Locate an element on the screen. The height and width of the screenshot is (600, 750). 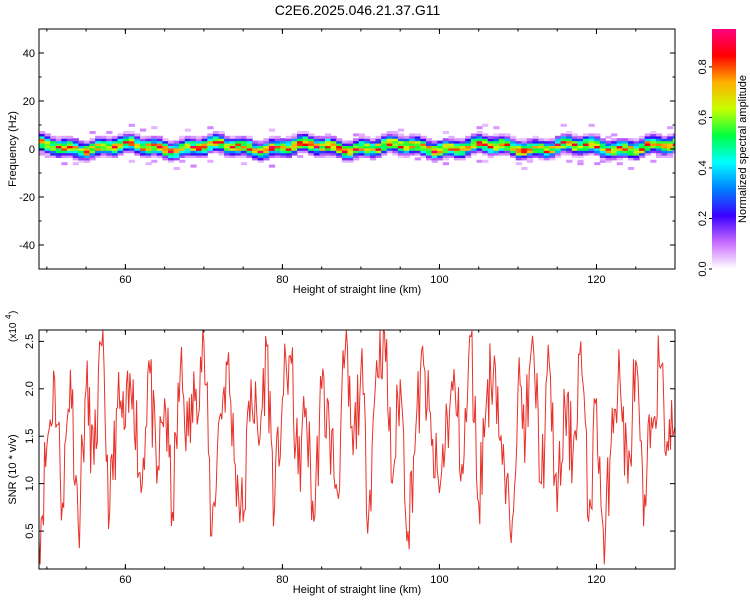
y-tick-label: 2.0 is located at coordinates (30, 388).